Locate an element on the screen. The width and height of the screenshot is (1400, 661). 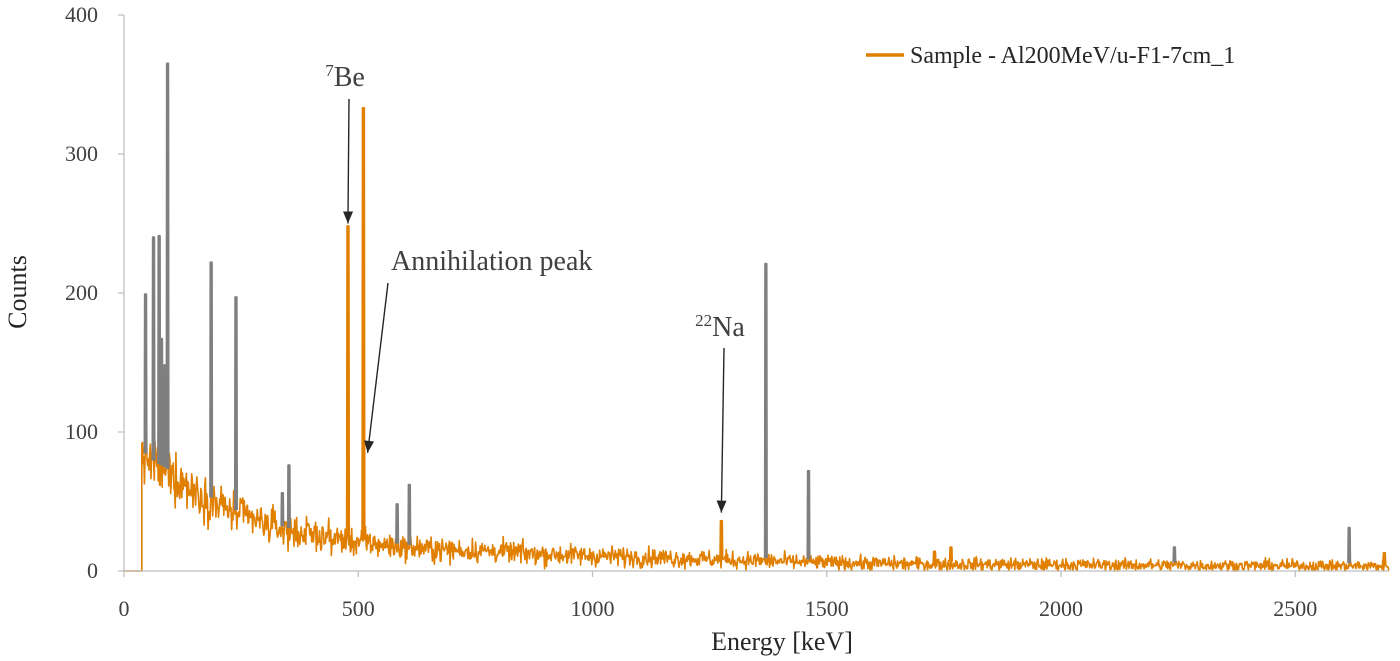
y-tick-label: 300 is located at coordinates (81, 153).